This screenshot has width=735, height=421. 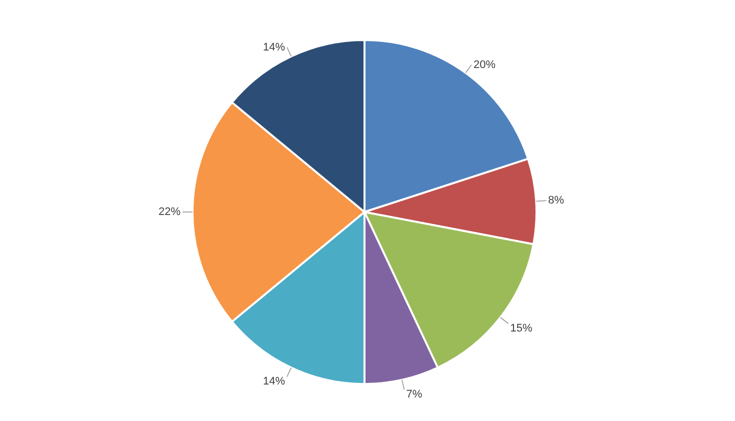 I want to click on data-label: 7%, so click(x=414, y=394).